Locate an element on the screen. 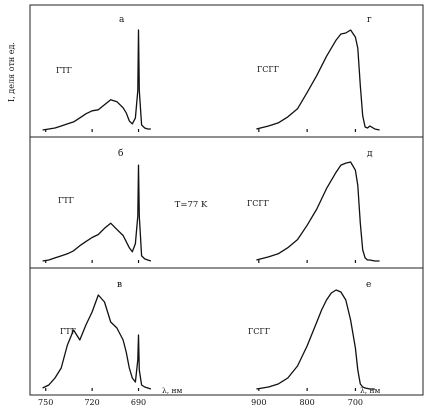 The height and width of the screenshot is (415, 428). sample-label-g: ГСГГ is located at coordinates (268, 69).